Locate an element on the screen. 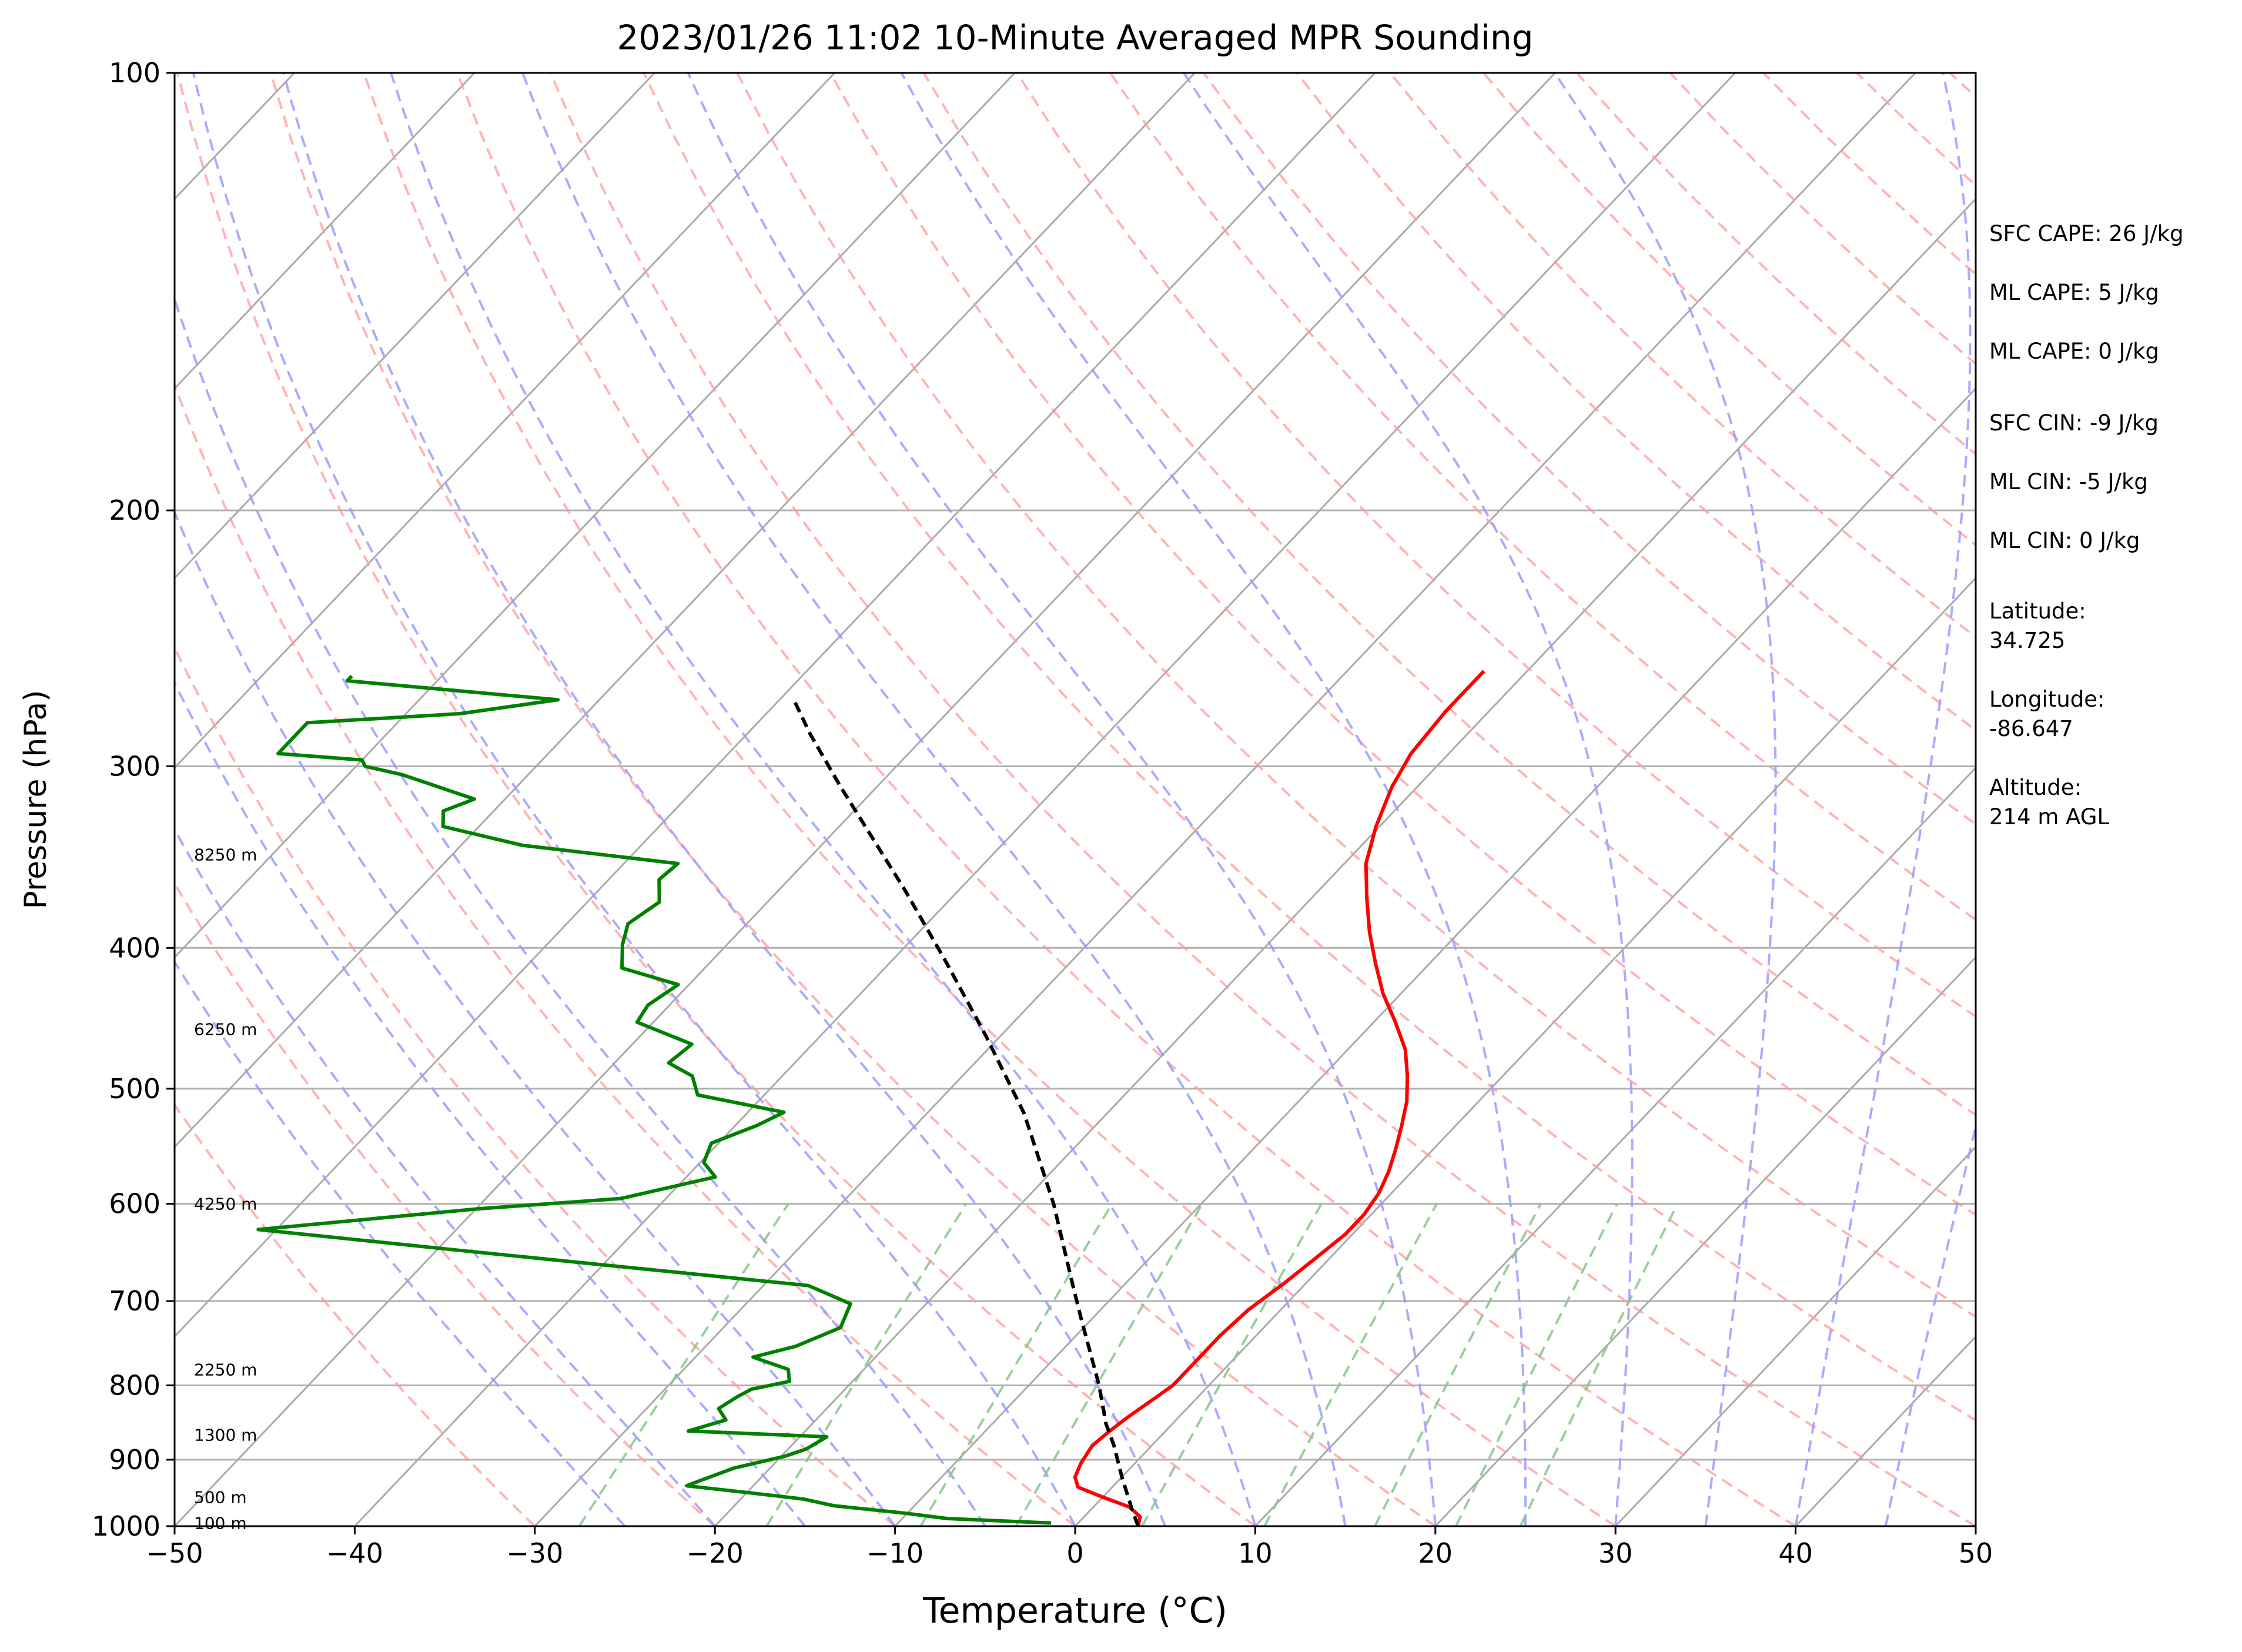 This screenshot has height=1652, width=2242. info-text: ML CAPE: 5 J/kg is located at coordinates (2074, 292).